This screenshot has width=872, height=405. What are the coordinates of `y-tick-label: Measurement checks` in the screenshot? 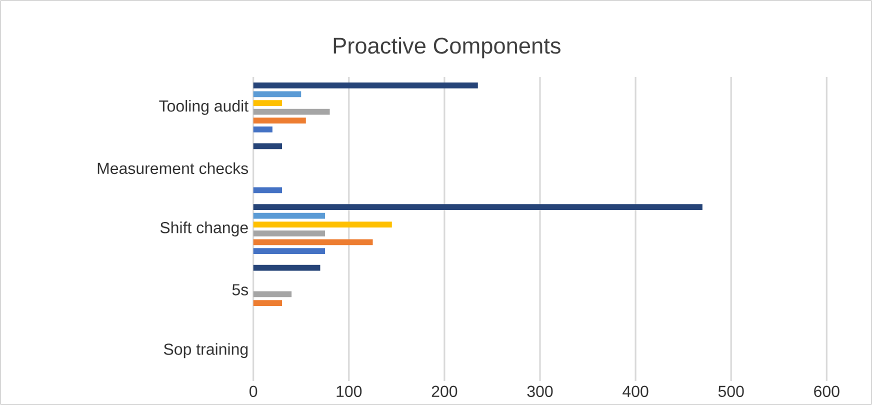 It's located at (173, 168).